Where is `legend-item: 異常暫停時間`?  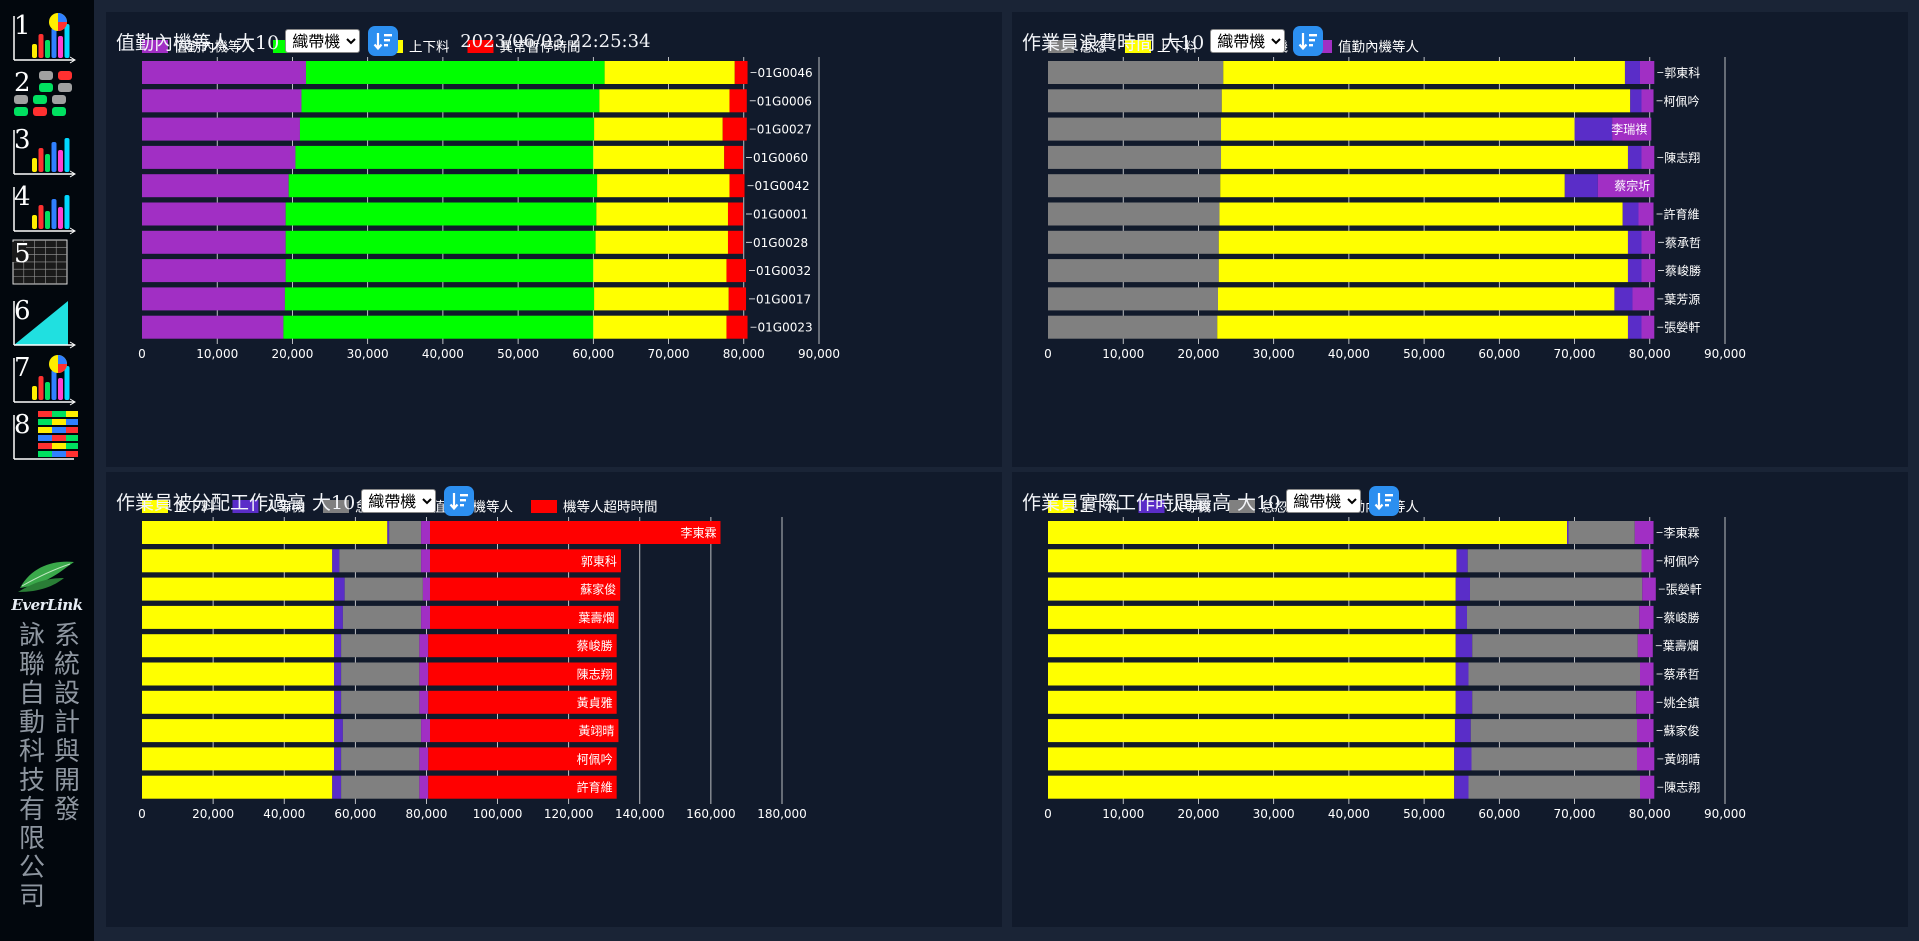 legend-item: 異常暫停時間 is located at coordinates (524, 47).